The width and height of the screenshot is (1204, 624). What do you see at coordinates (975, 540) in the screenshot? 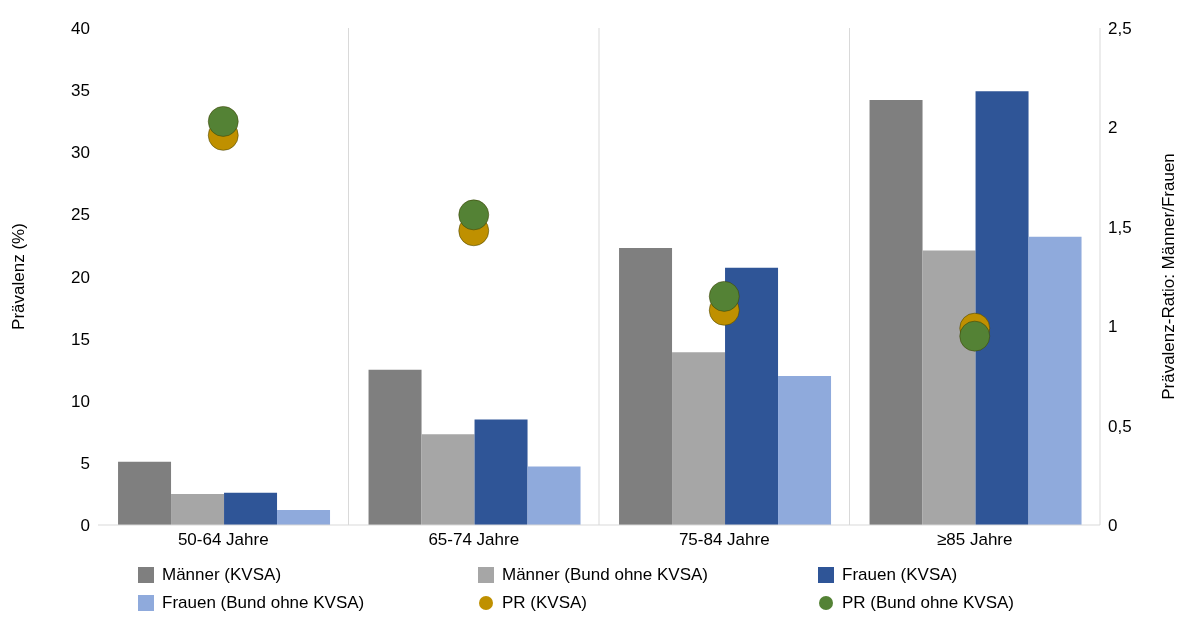
I see `x-tick-label: ≥85 Jahre` at bounding box center [975, 540].